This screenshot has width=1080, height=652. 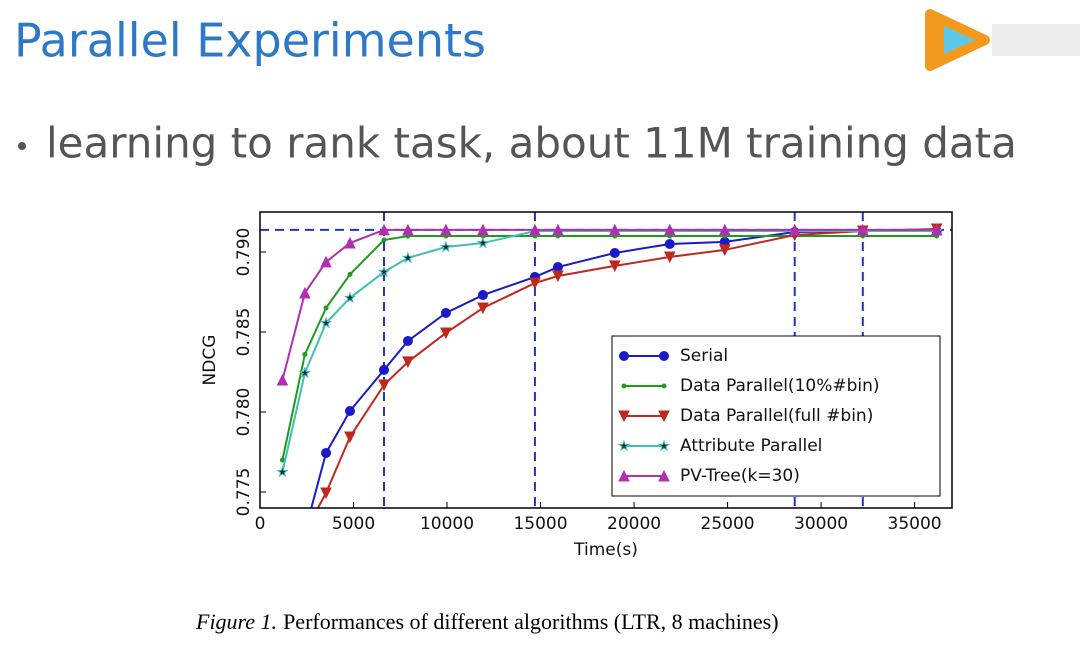 What do you see at coordinates (353, 524) in the screenshot?
I see `x-tick-label: 5000` at bounding box center [353, 524].